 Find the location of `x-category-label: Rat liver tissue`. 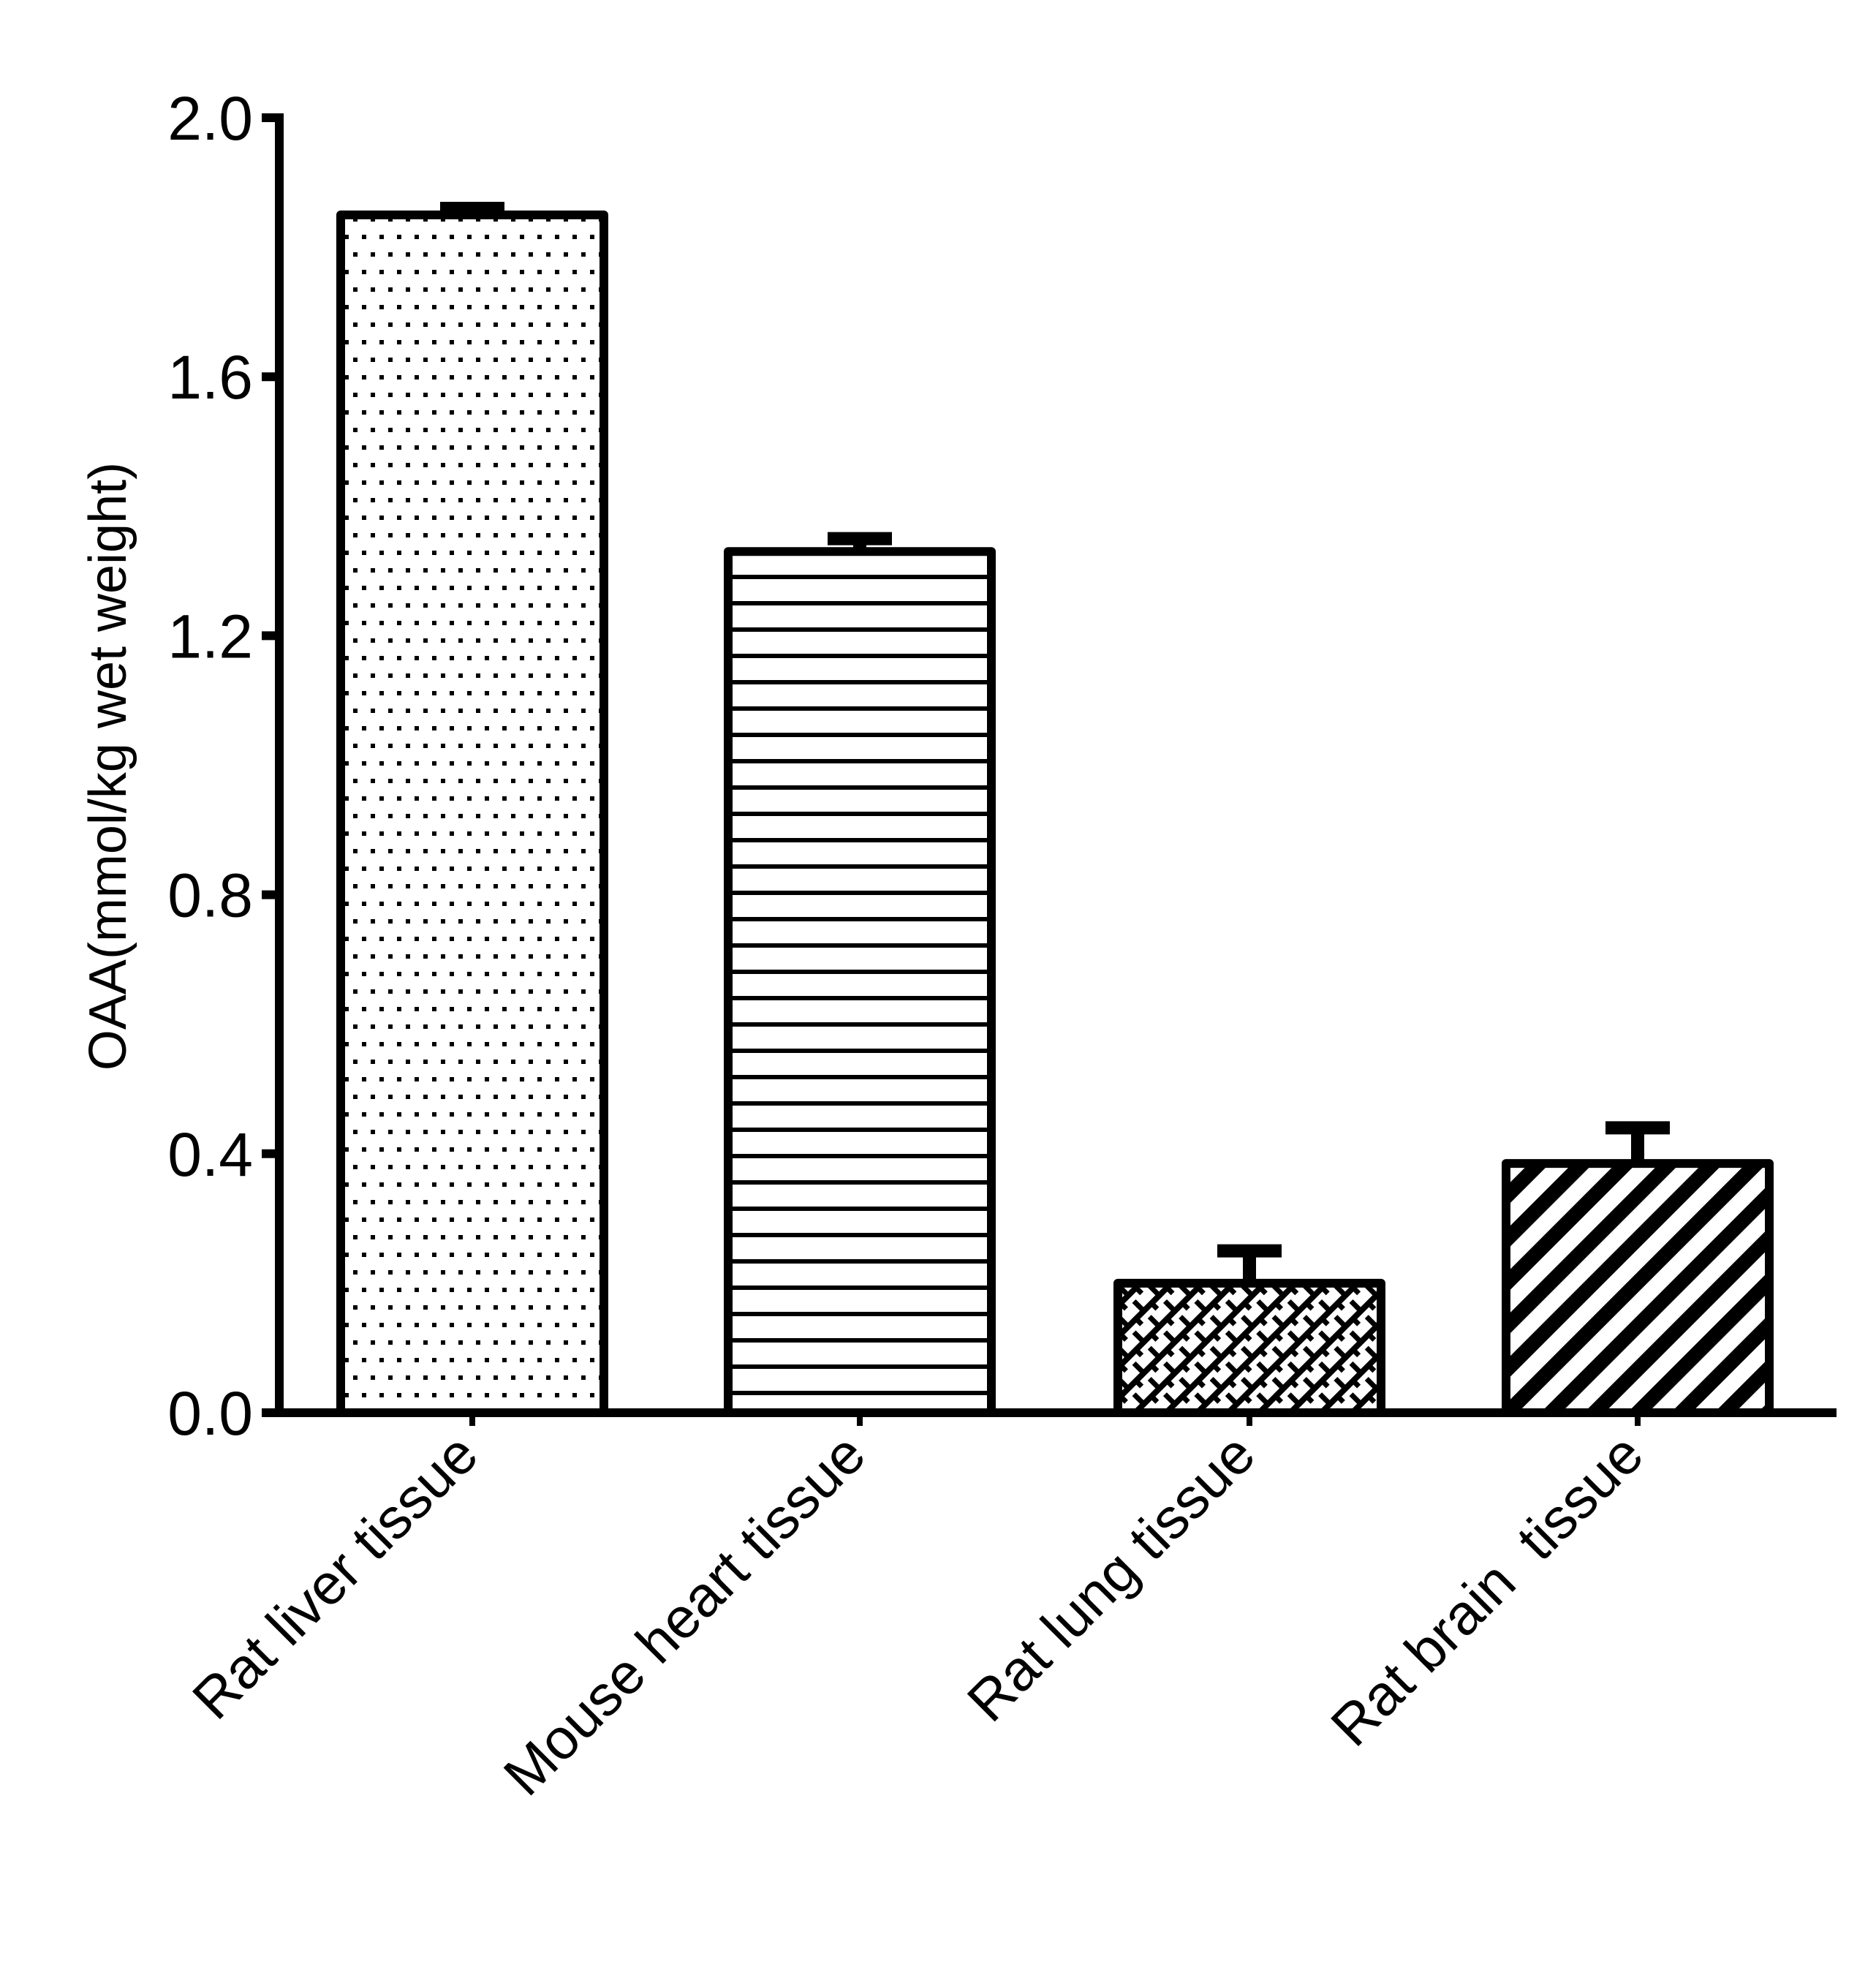

x-category-label: Rat liver tissue is located at coordinates (335, 1577).